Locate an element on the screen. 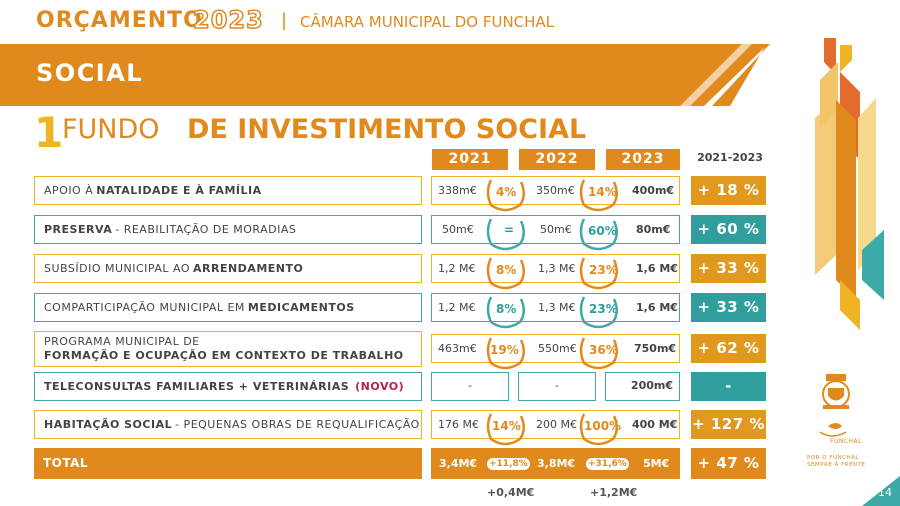 The height and width of the screenshot is (506, 900). row-formacao-values: 463m€ 19% 550m€ 36% 750m€ is located at coordinates (555, 348).